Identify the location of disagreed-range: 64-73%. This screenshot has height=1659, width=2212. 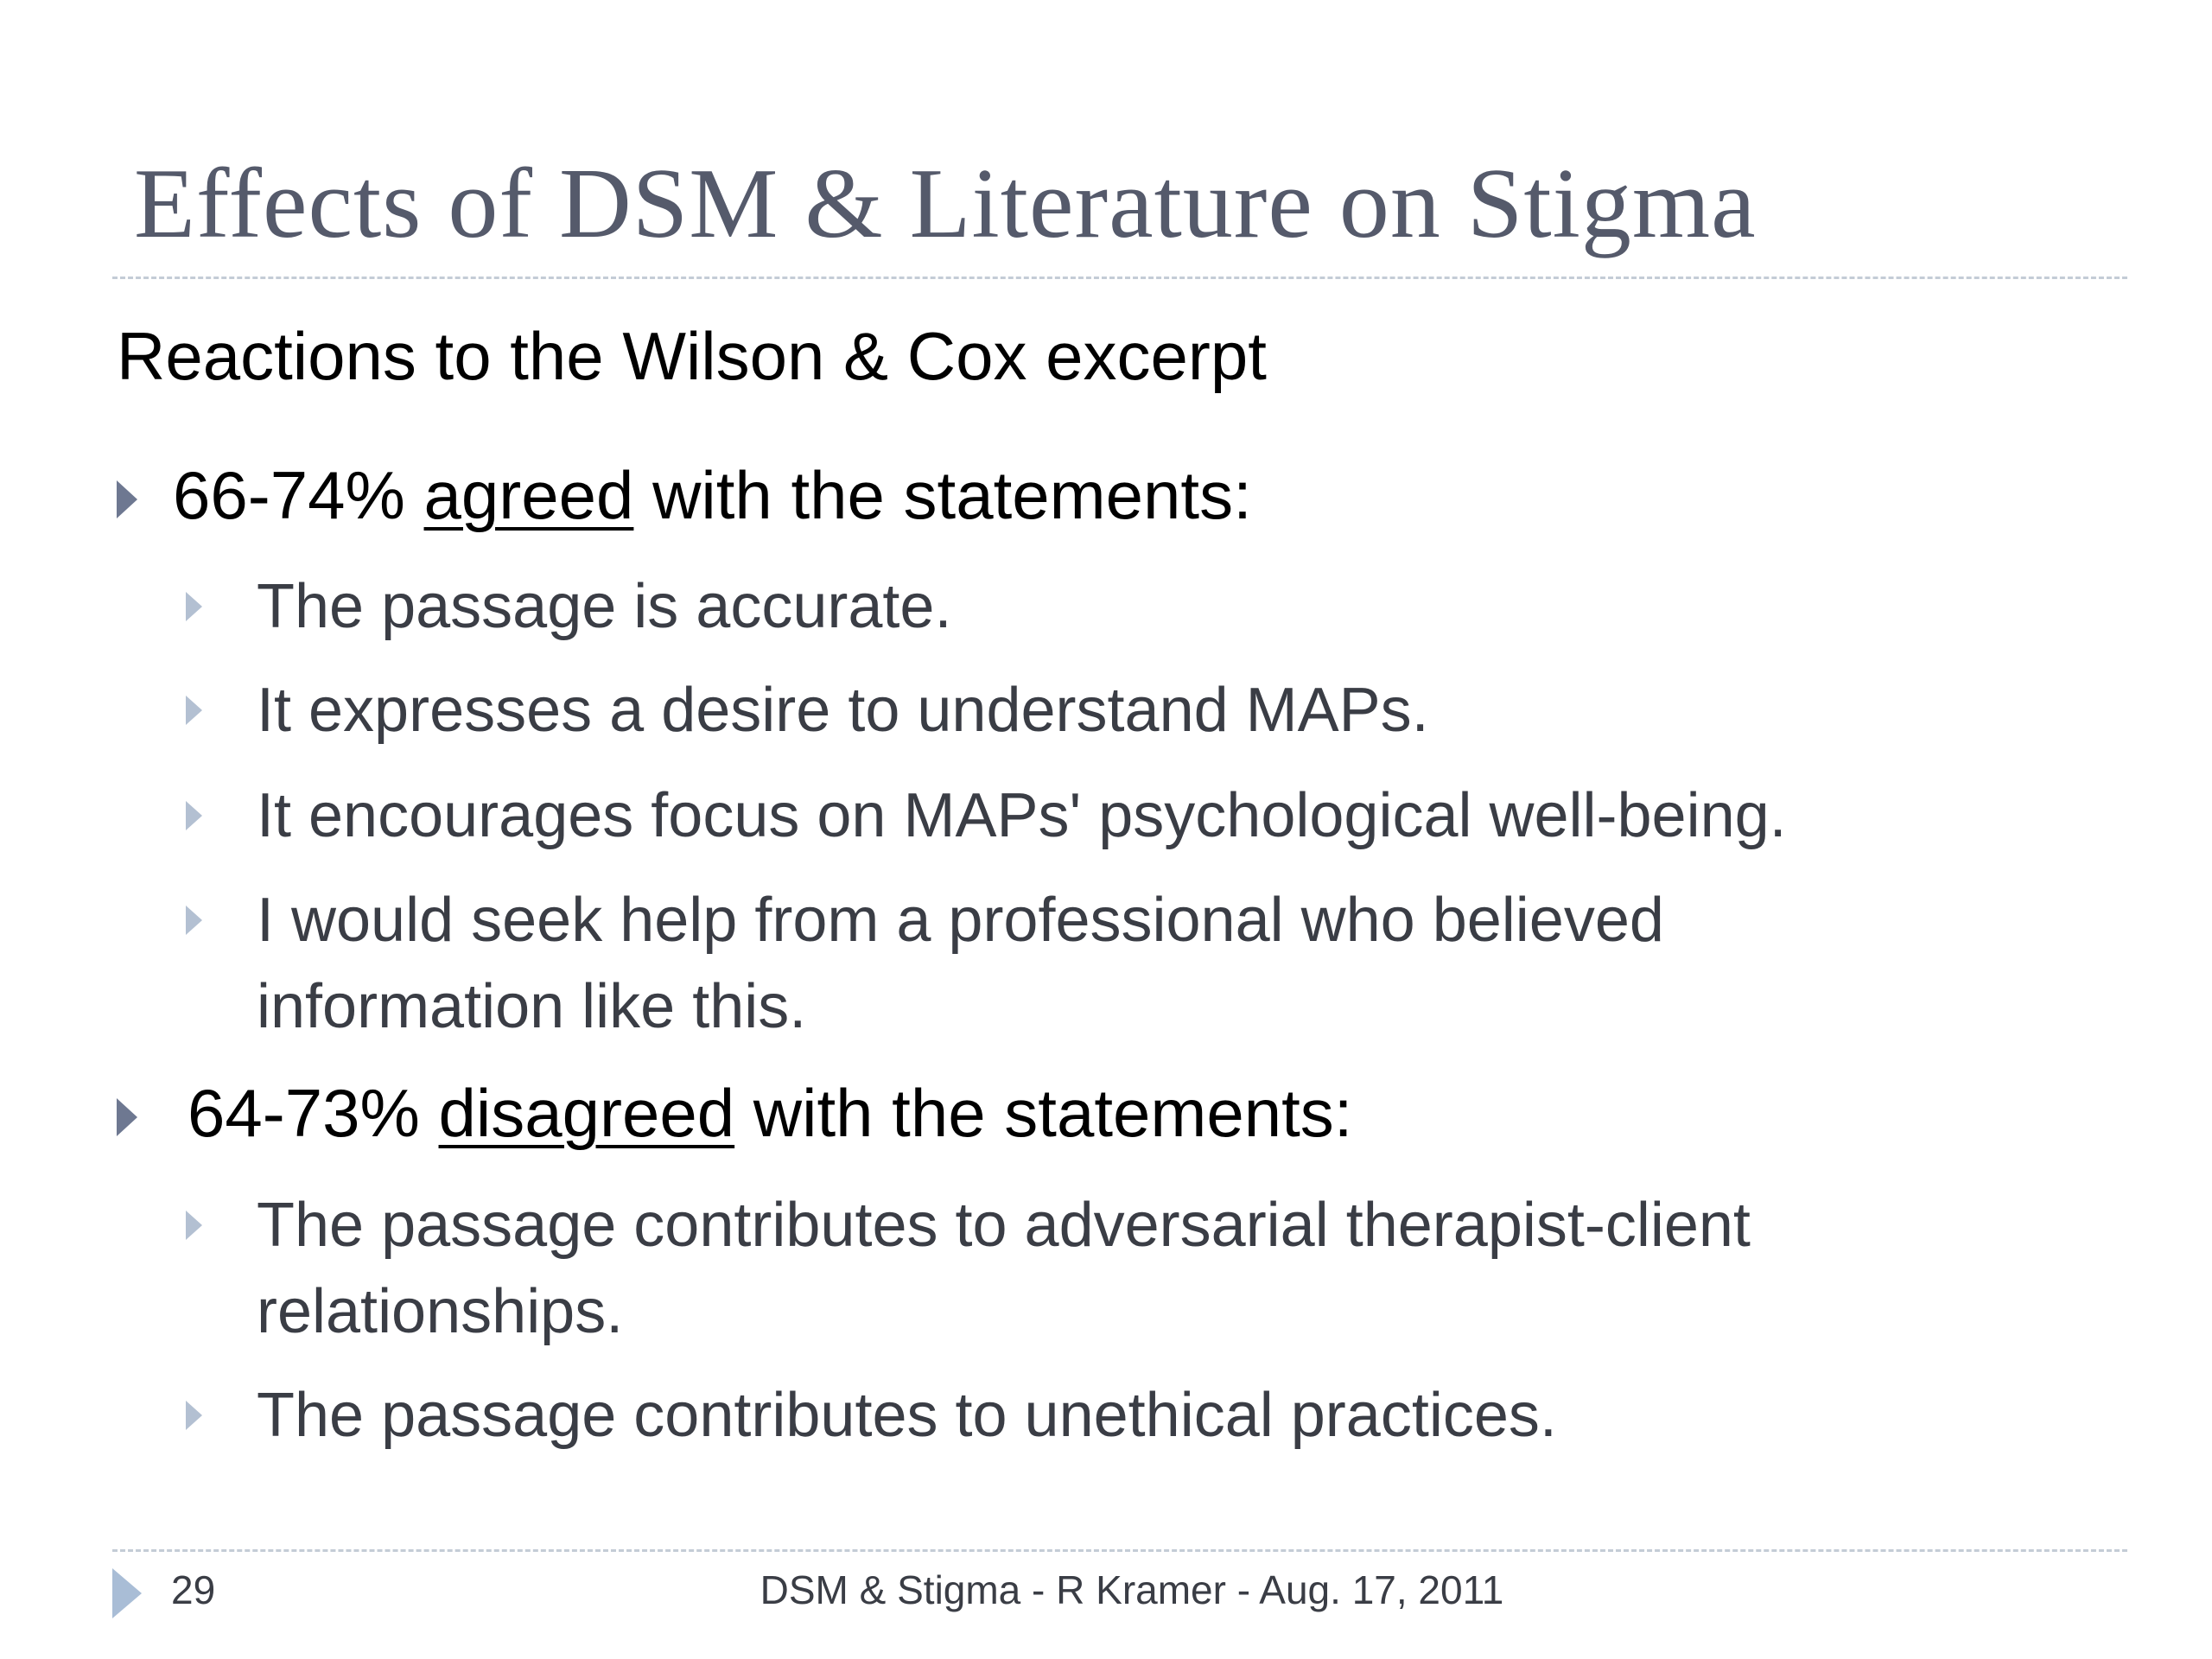
(304, 1113).